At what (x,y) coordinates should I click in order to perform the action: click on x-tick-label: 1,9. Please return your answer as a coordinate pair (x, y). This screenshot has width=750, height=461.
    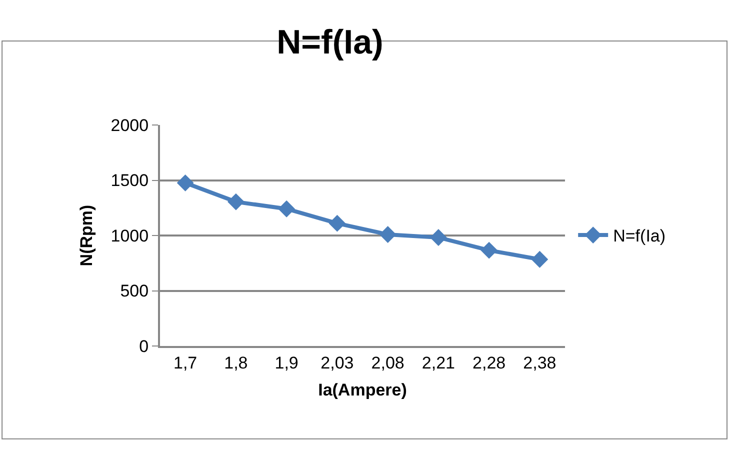
    Looking at the image, I should click on (286, 362).